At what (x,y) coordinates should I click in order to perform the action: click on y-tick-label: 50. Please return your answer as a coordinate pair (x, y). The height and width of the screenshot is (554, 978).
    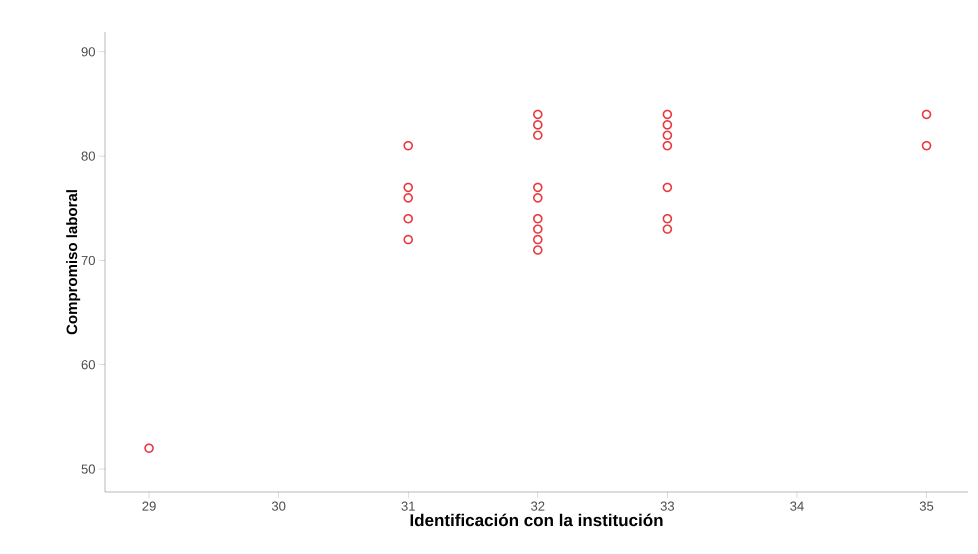
    Looking at the image, I should click on (88, 469).